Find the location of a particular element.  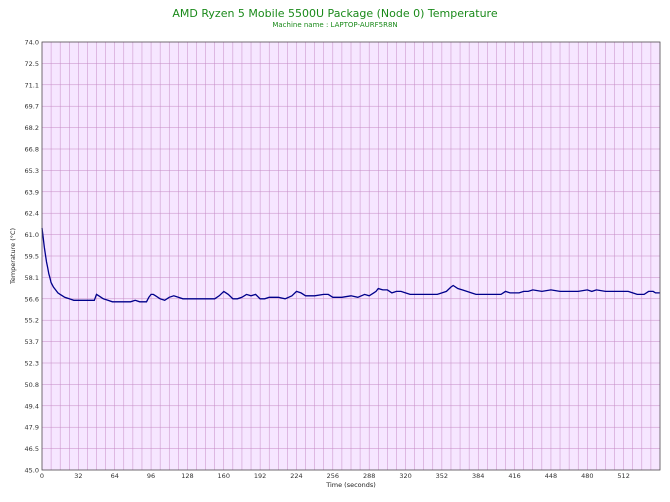

x-tick-label: 64 is located at coordinates (115, 476).